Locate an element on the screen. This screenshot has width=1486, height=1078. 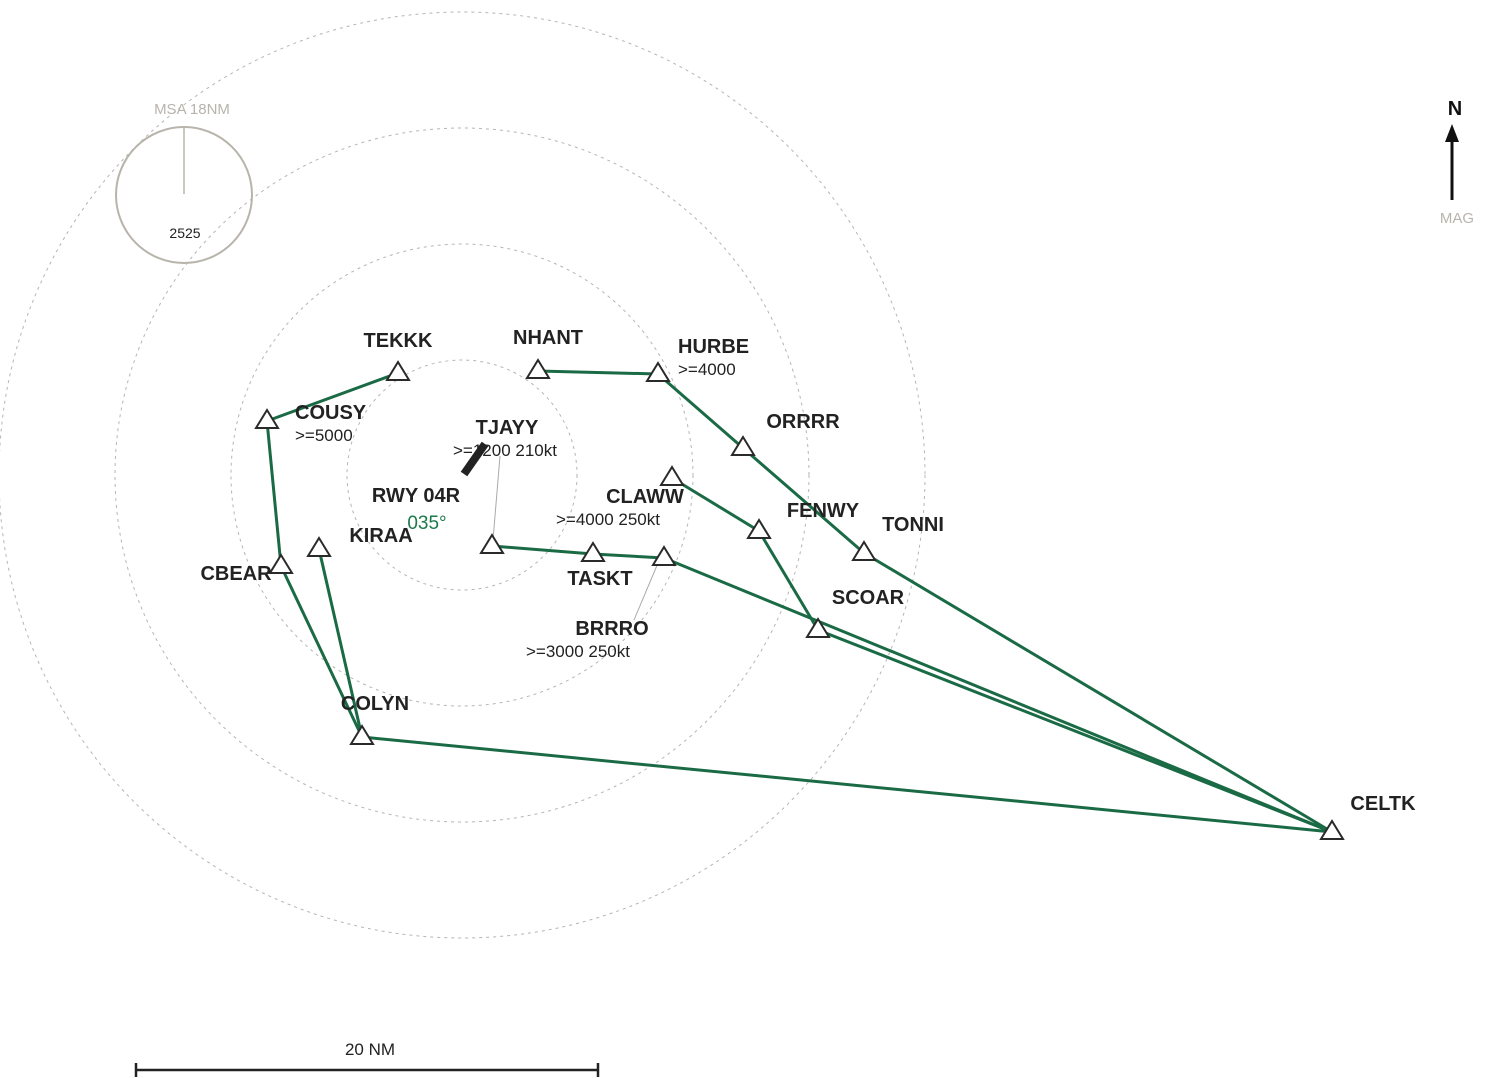
scale-bar: 20 NM is located at coordinates (367, 1058).